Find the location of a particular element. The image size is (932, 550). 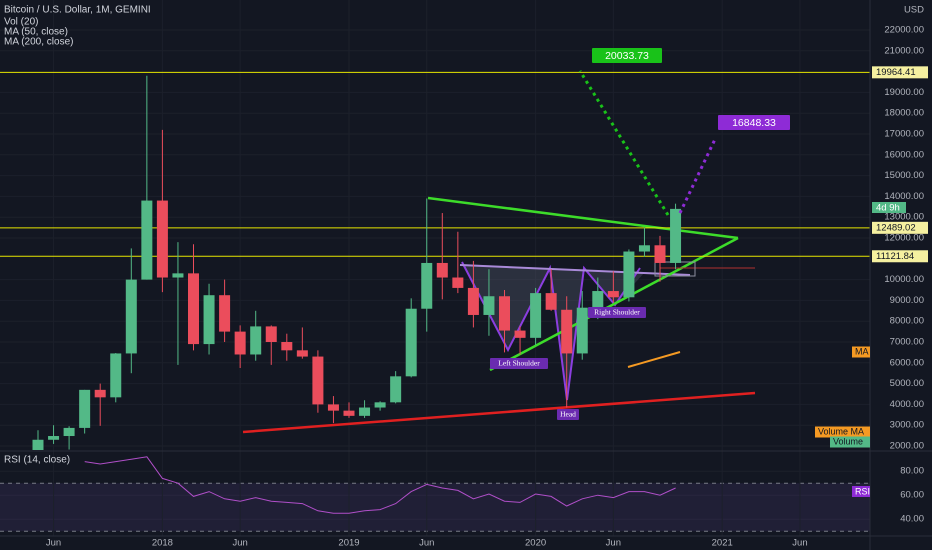

y-tick-label: 8000.00 is located at coordinates (907, 321).